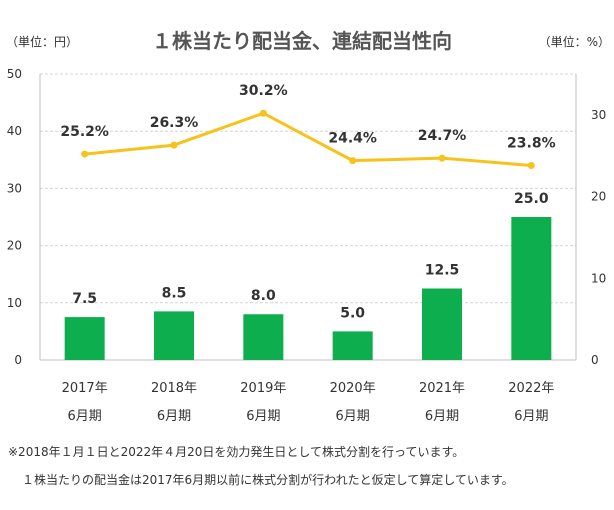  What do you see at coordinates (84, 299) in the screenshot?
I see `bar-value-label: 7.5` at bounding box center [84, 299].